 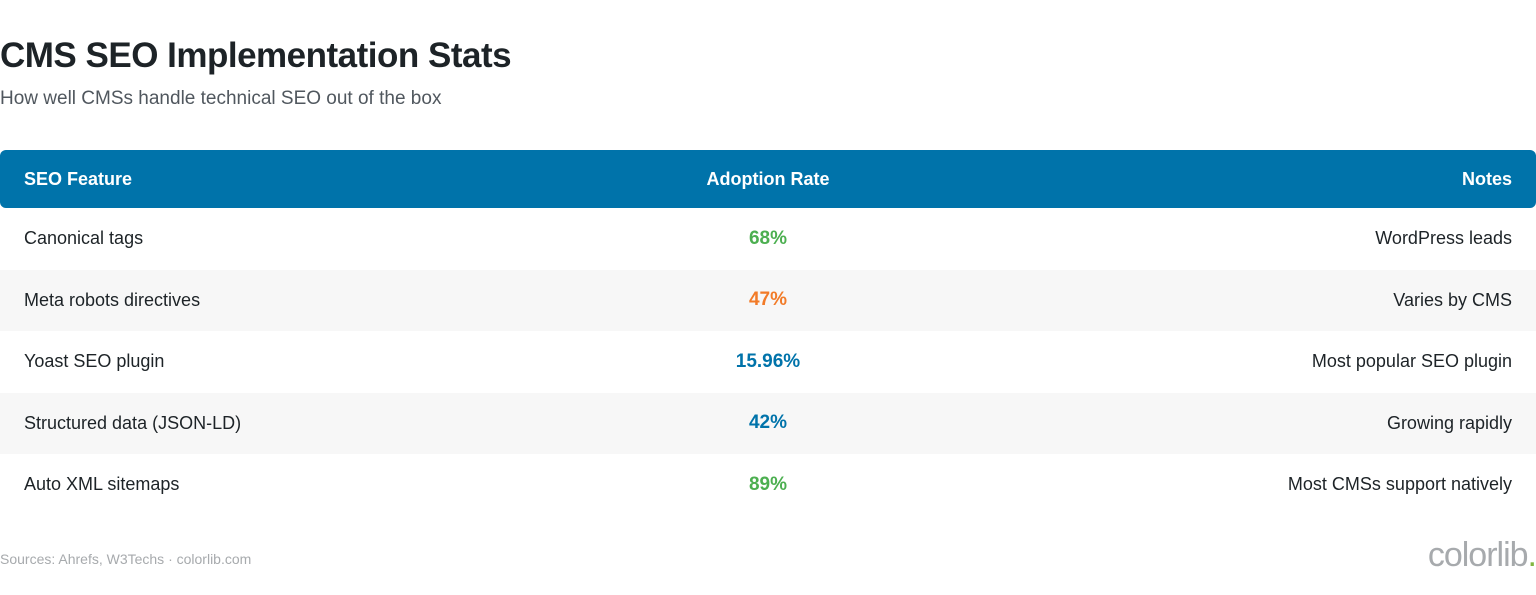 I want to click on logo-text: colorlib, so click(x=1478, y=555).